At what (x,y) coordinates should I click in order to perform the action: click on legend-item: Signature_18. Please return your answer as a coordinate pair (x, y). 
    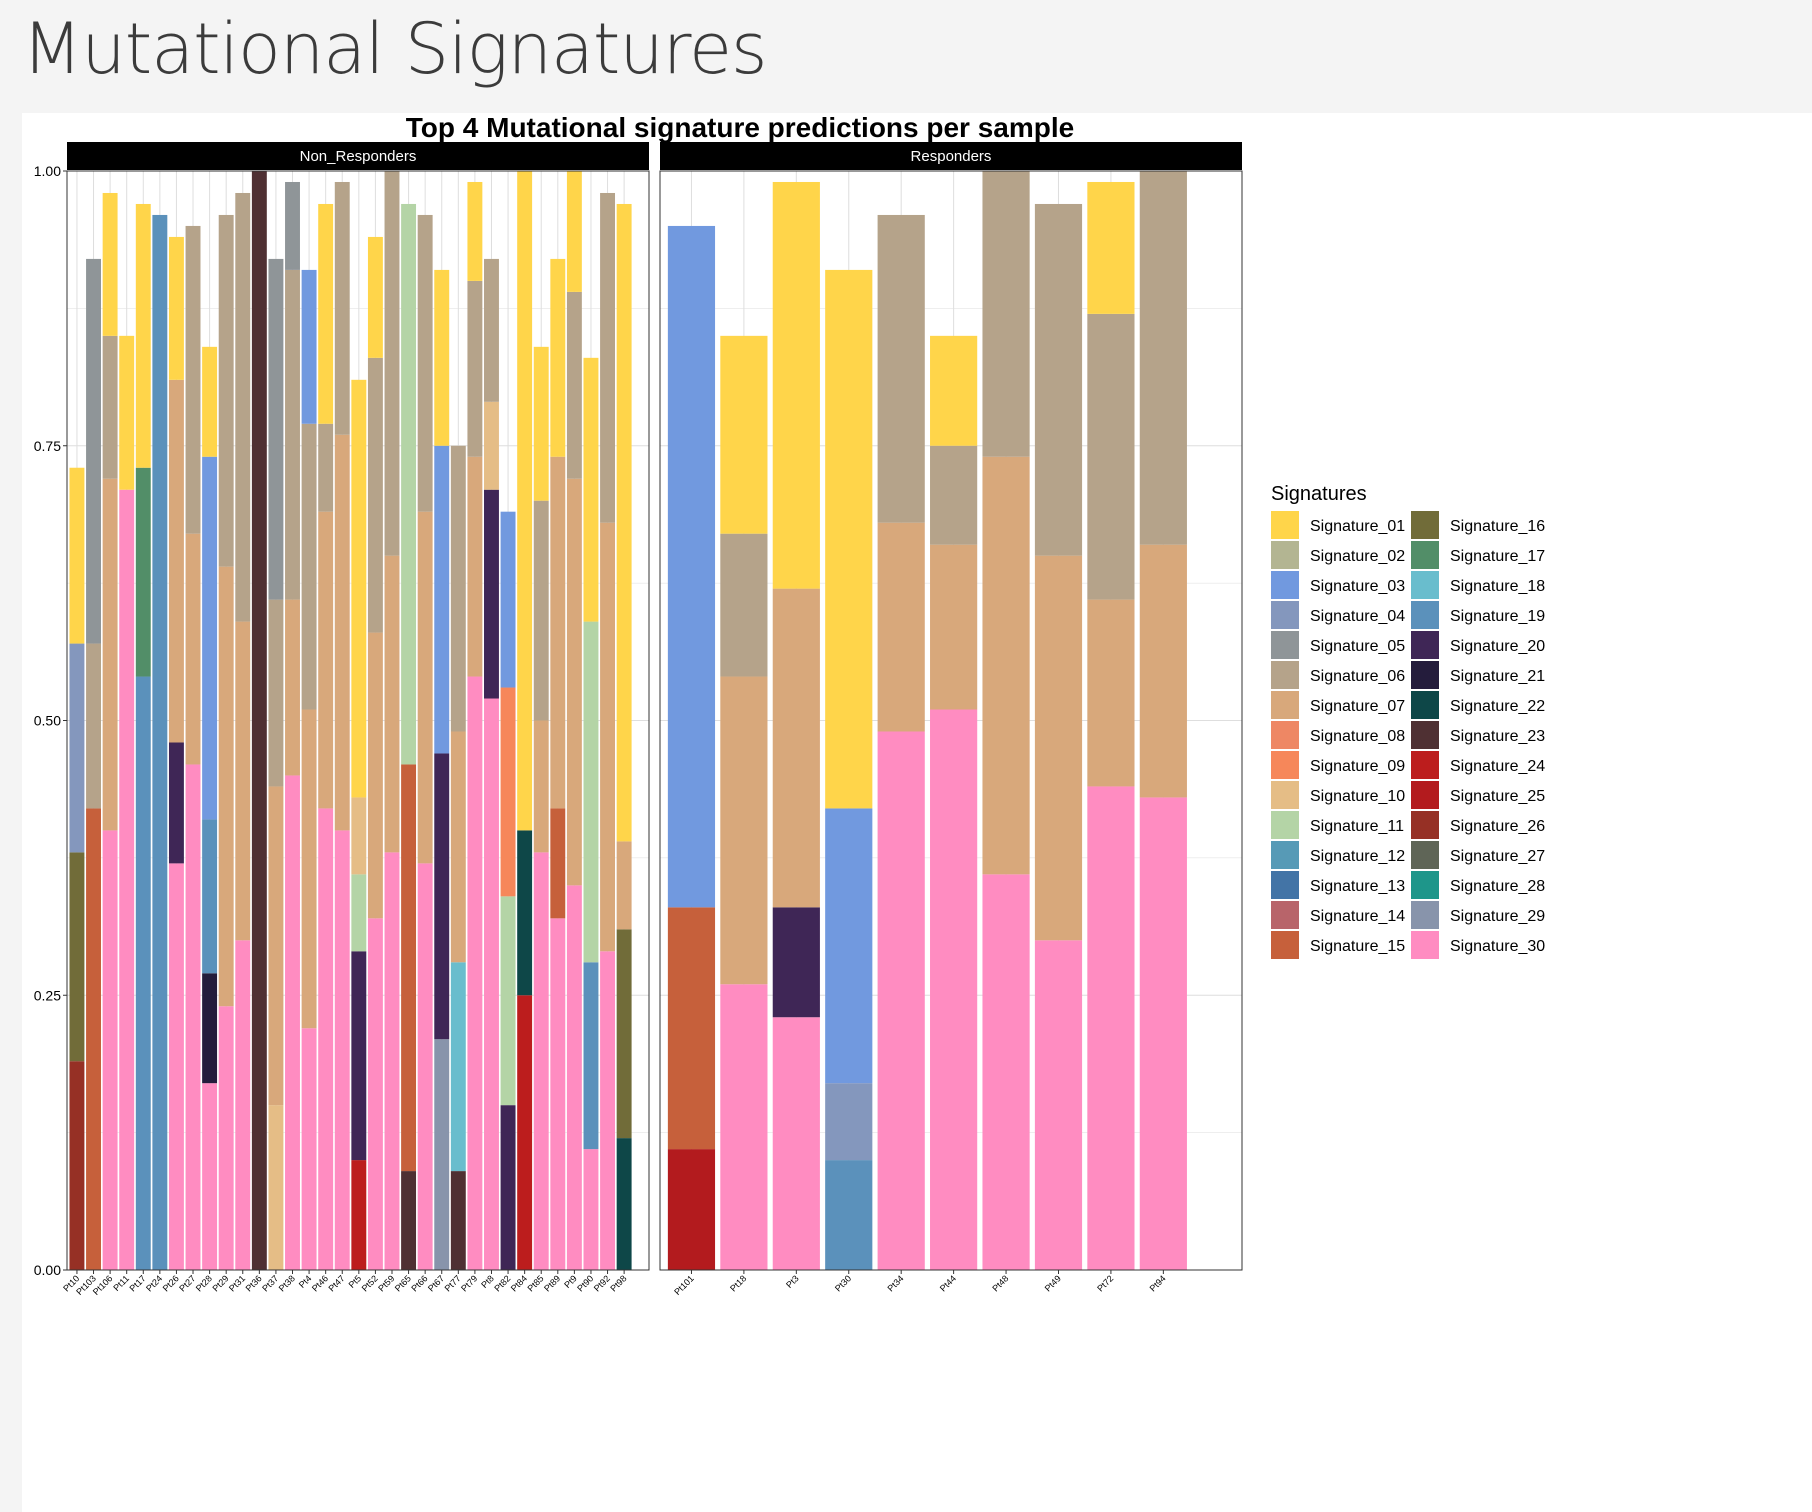
    Looking at the image, I should click on (1478, 585).